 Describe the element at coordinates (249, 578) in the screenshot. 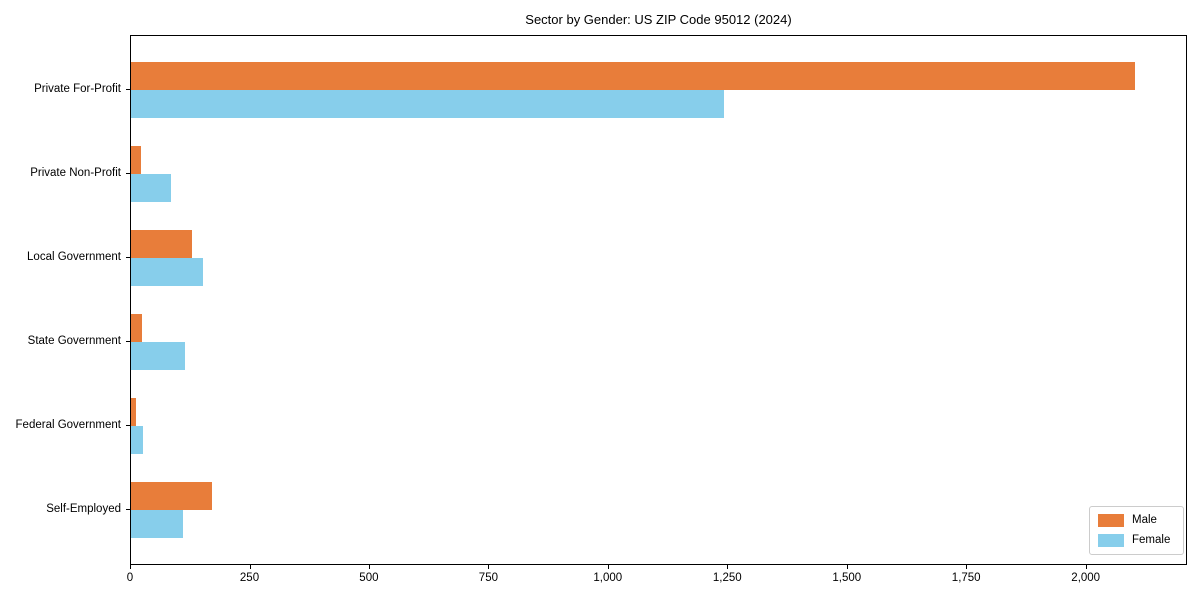

I see `x-tick-label: 250` at that location.